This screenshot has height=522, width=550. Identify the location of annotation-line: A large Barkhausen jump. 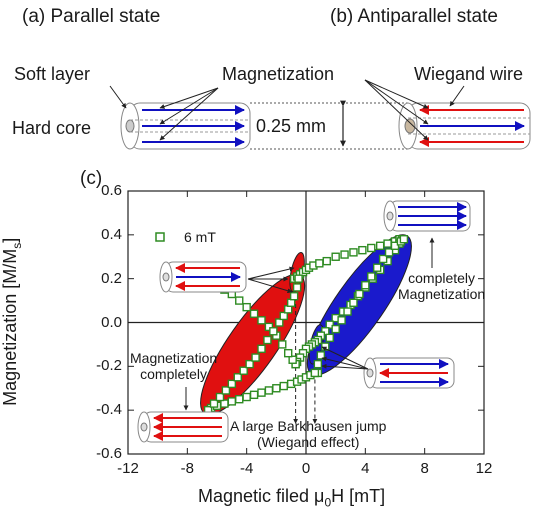
(308, 426).